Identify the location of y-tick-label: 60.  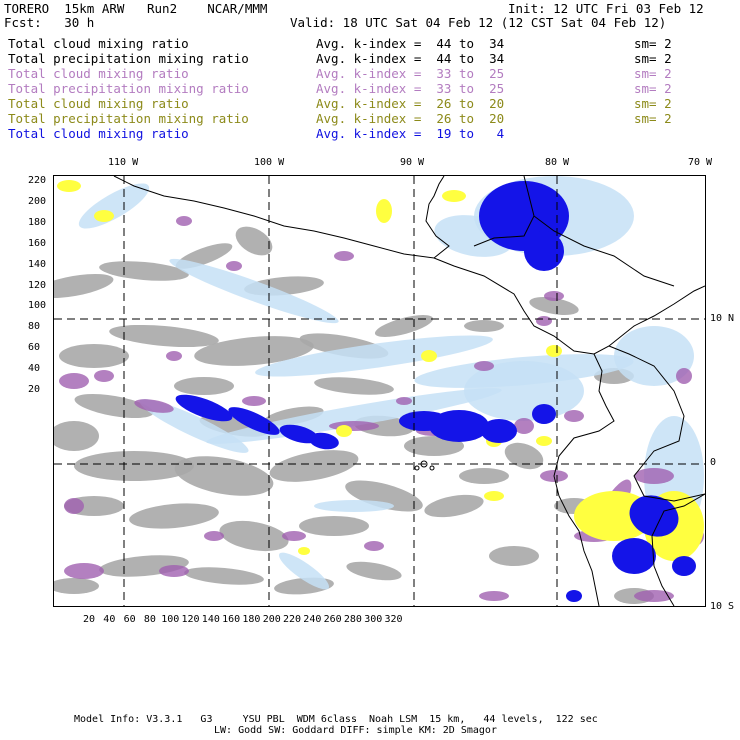
(34, 348).